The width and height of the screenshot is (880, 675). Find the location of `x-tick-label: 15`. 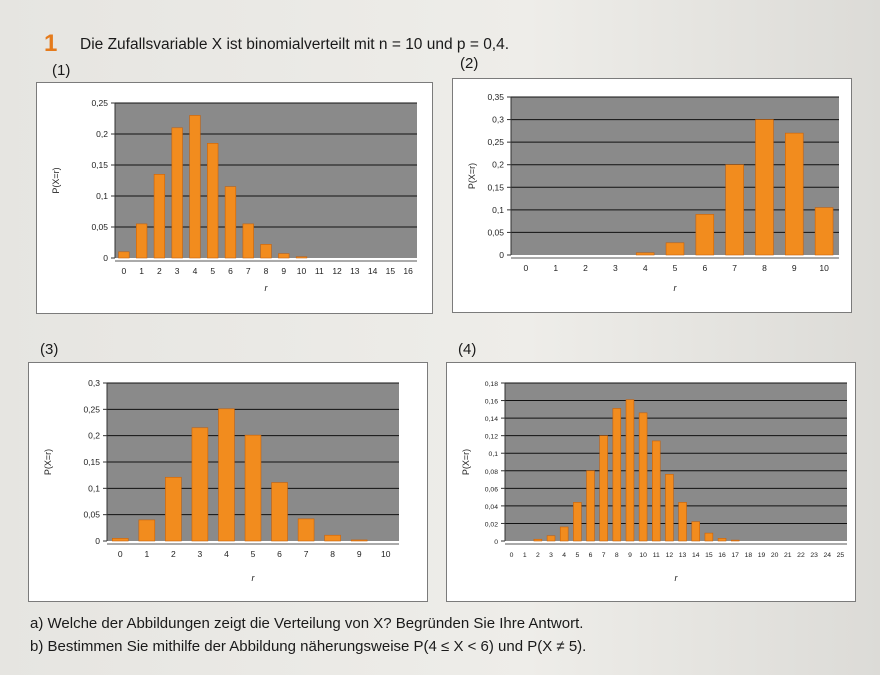

x-tick-label: 15 is located at coordinates (391, 271).